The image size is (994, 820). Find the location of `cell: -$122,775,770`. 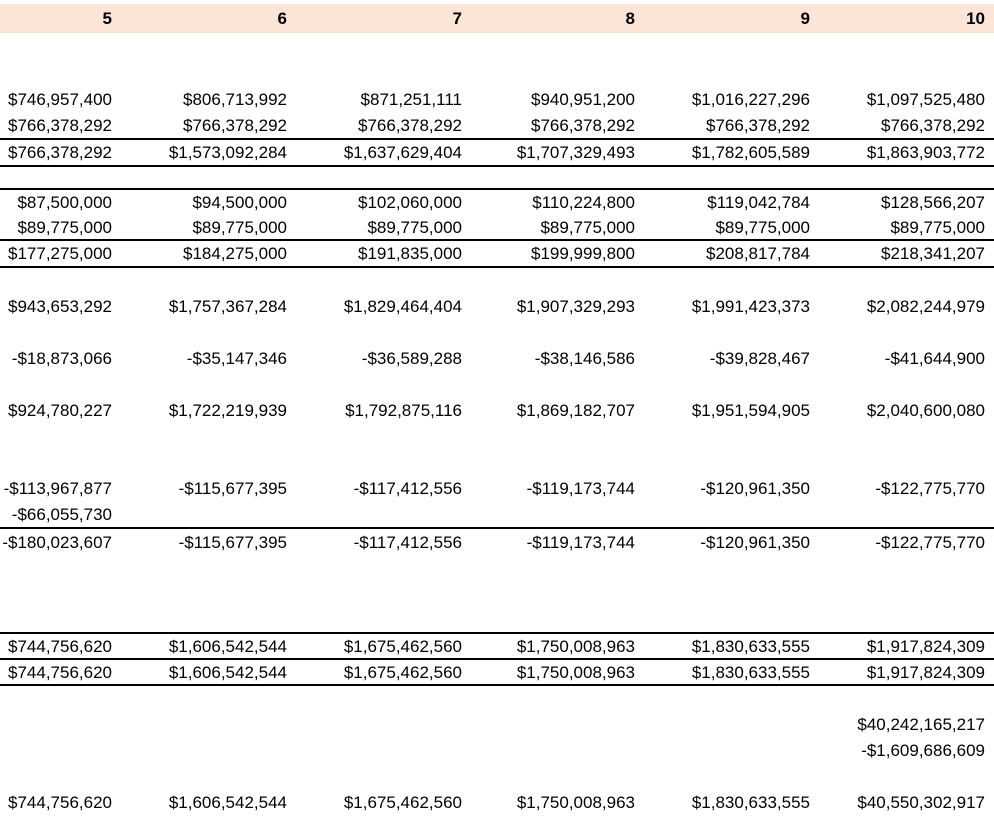

cell: -$122,775,770 is located at coordinates (906, 541).